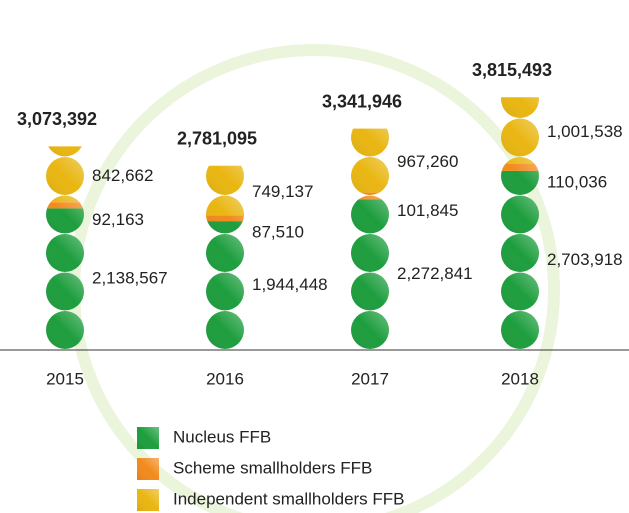 Image resolution: width=629 pixels, height=513 pixels. I want to click on value-label: 87,510, so click(278, 232).